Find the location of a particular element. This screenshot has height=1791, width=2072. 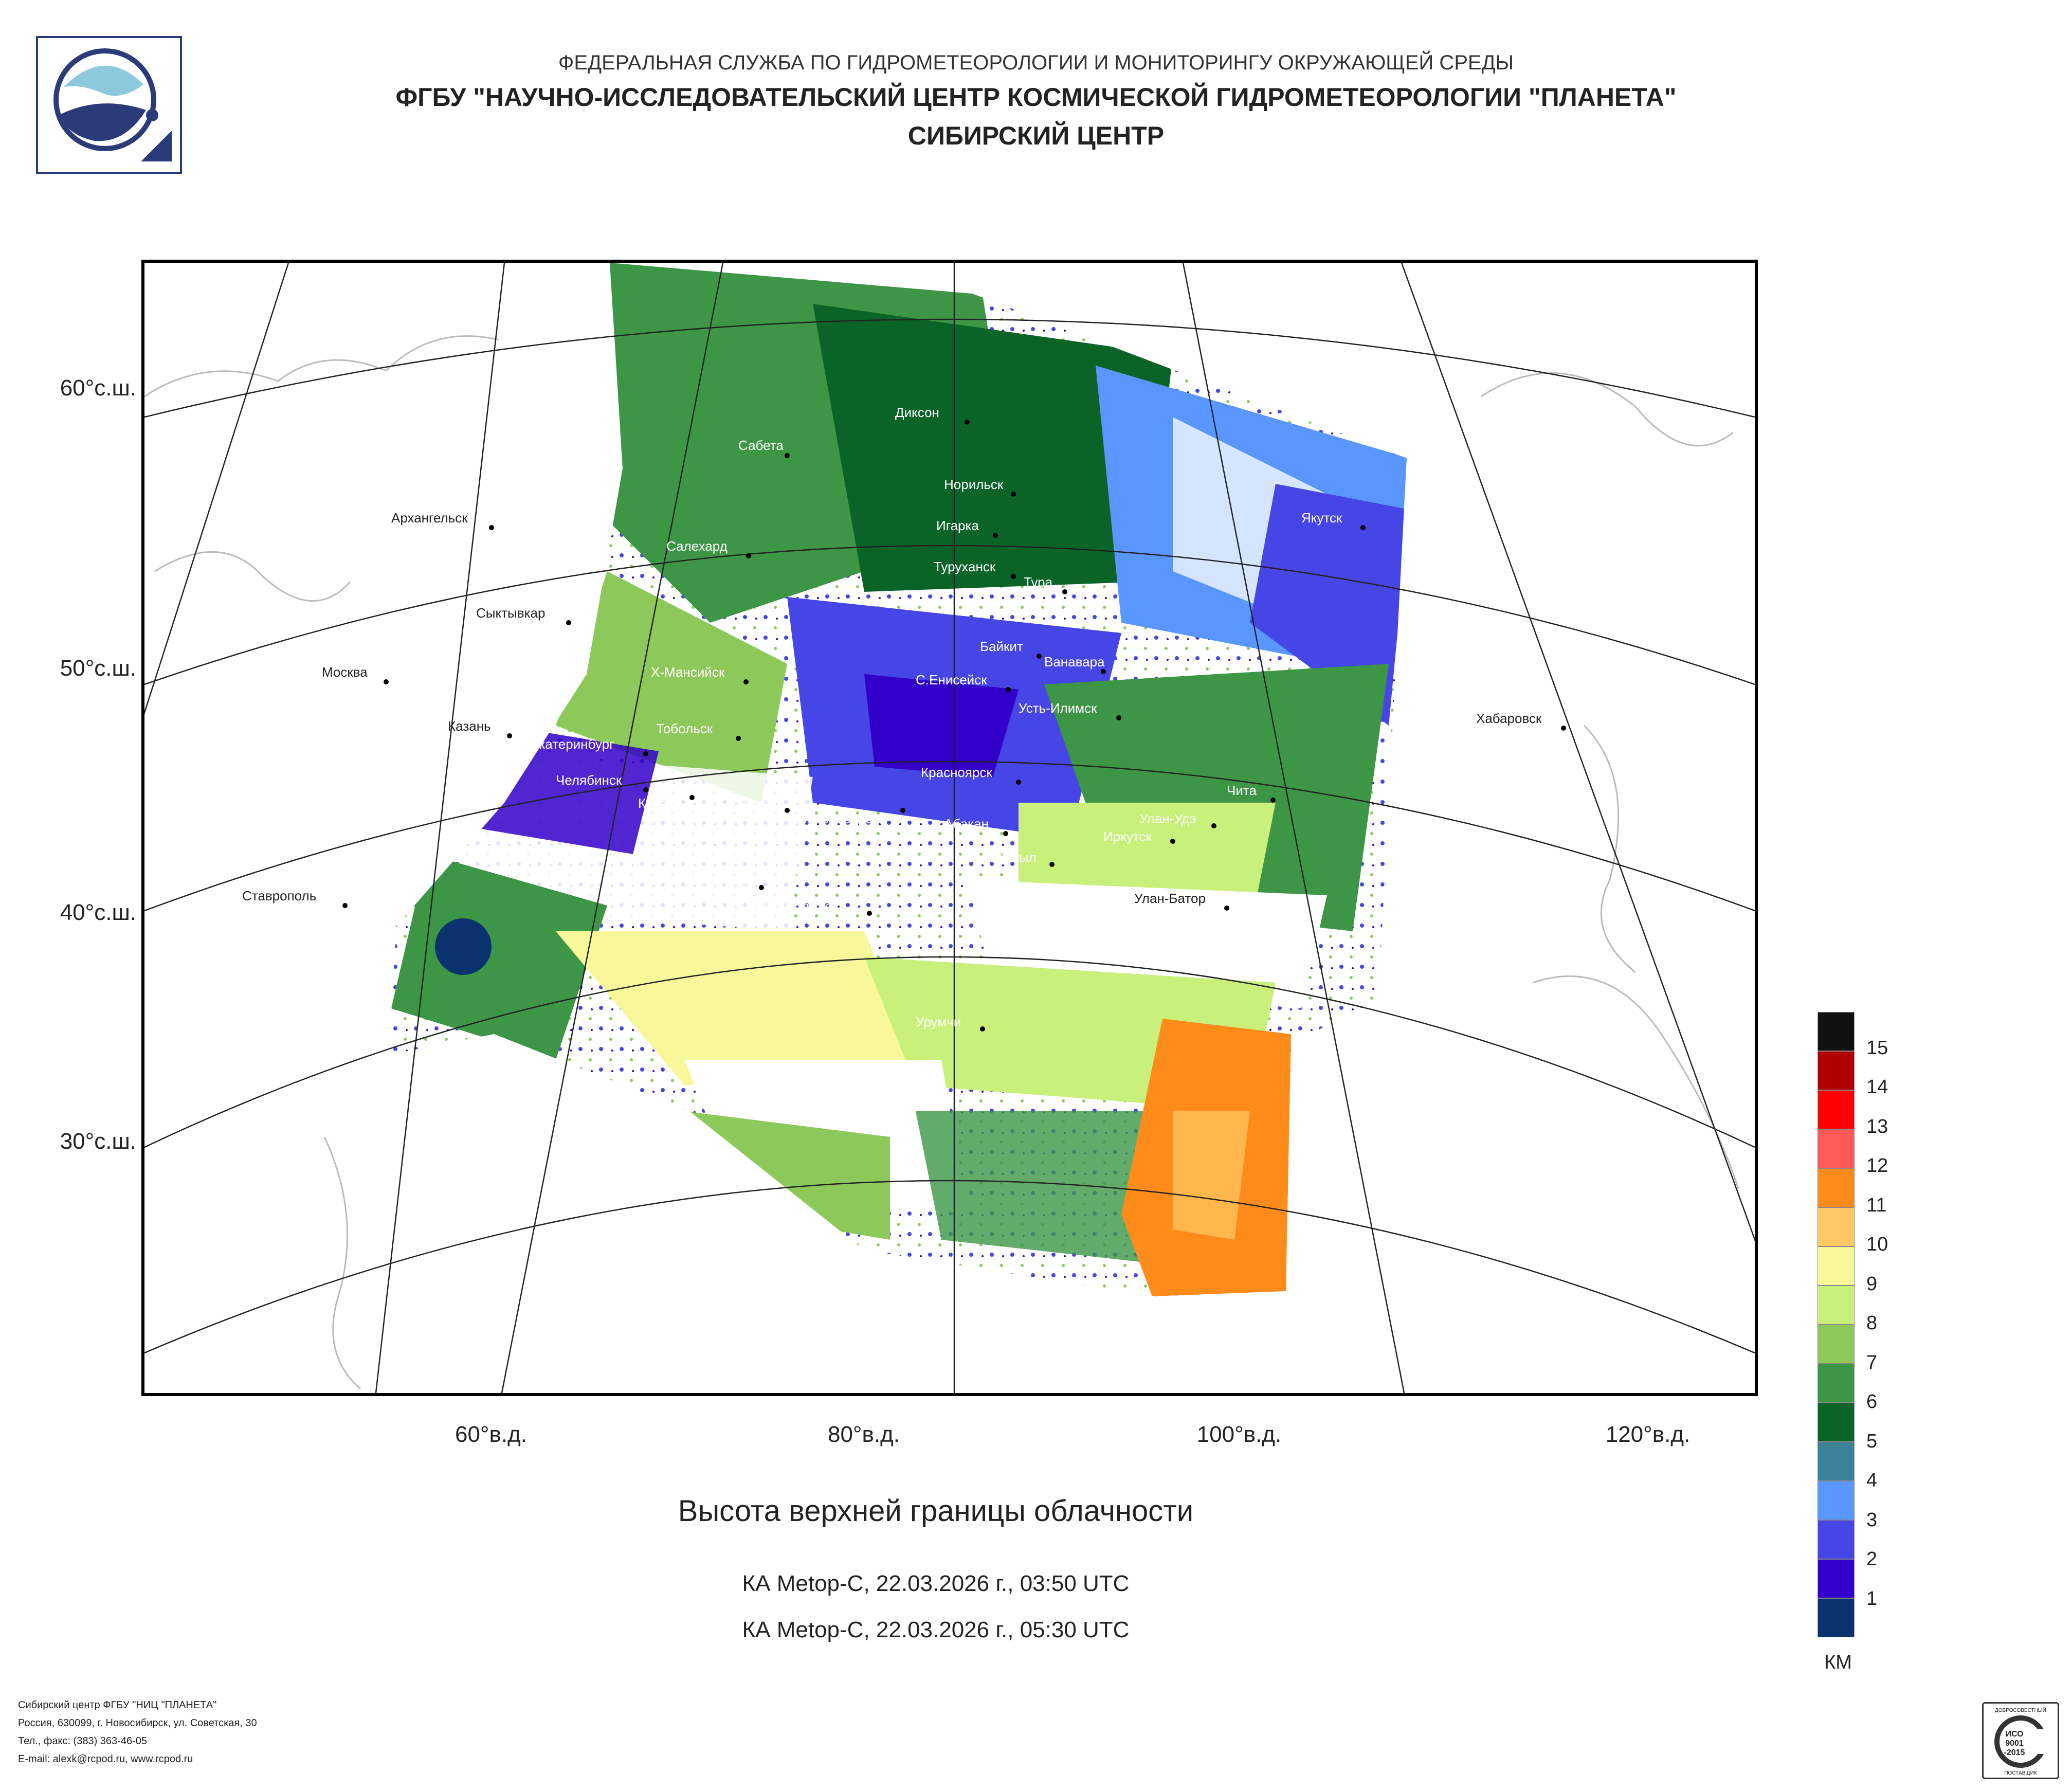

city-label: Курган is located at coordinates (658, 803).